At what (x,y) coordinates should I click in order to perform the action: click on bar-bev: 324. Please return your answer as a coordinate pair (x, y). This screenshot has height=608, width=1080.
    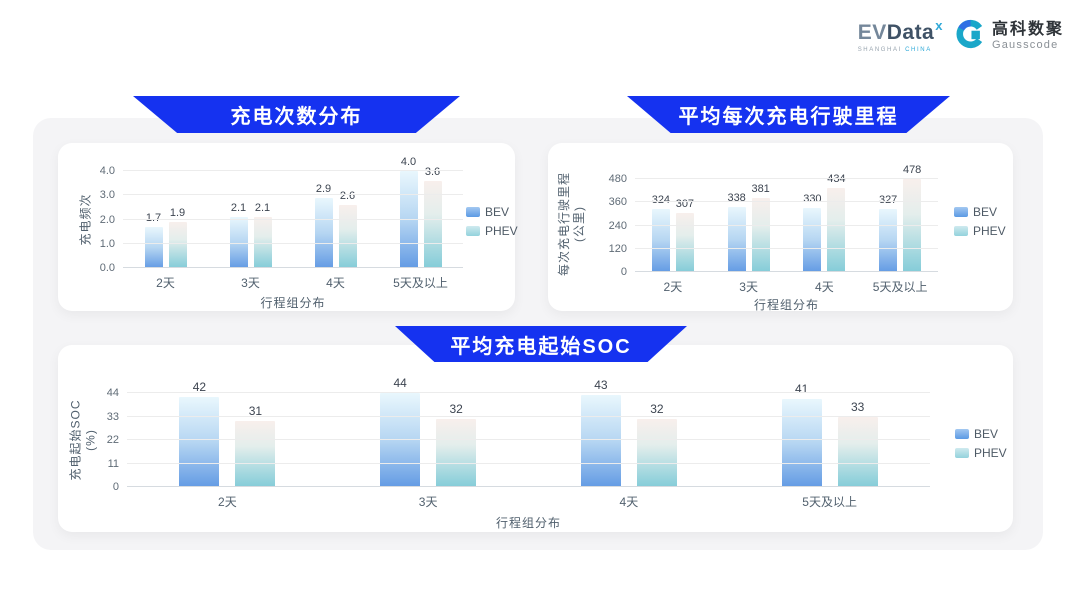
    Looking at the image, I should click on (661, 225).